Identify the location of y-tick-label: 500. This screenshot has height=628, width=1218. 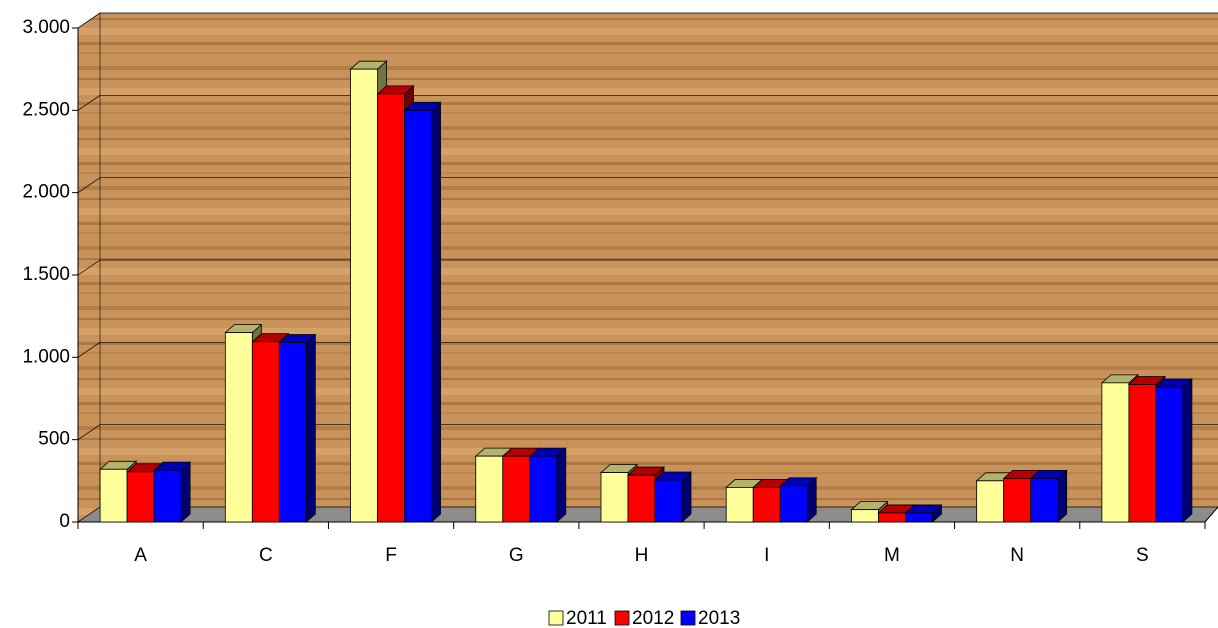
(54, 439).